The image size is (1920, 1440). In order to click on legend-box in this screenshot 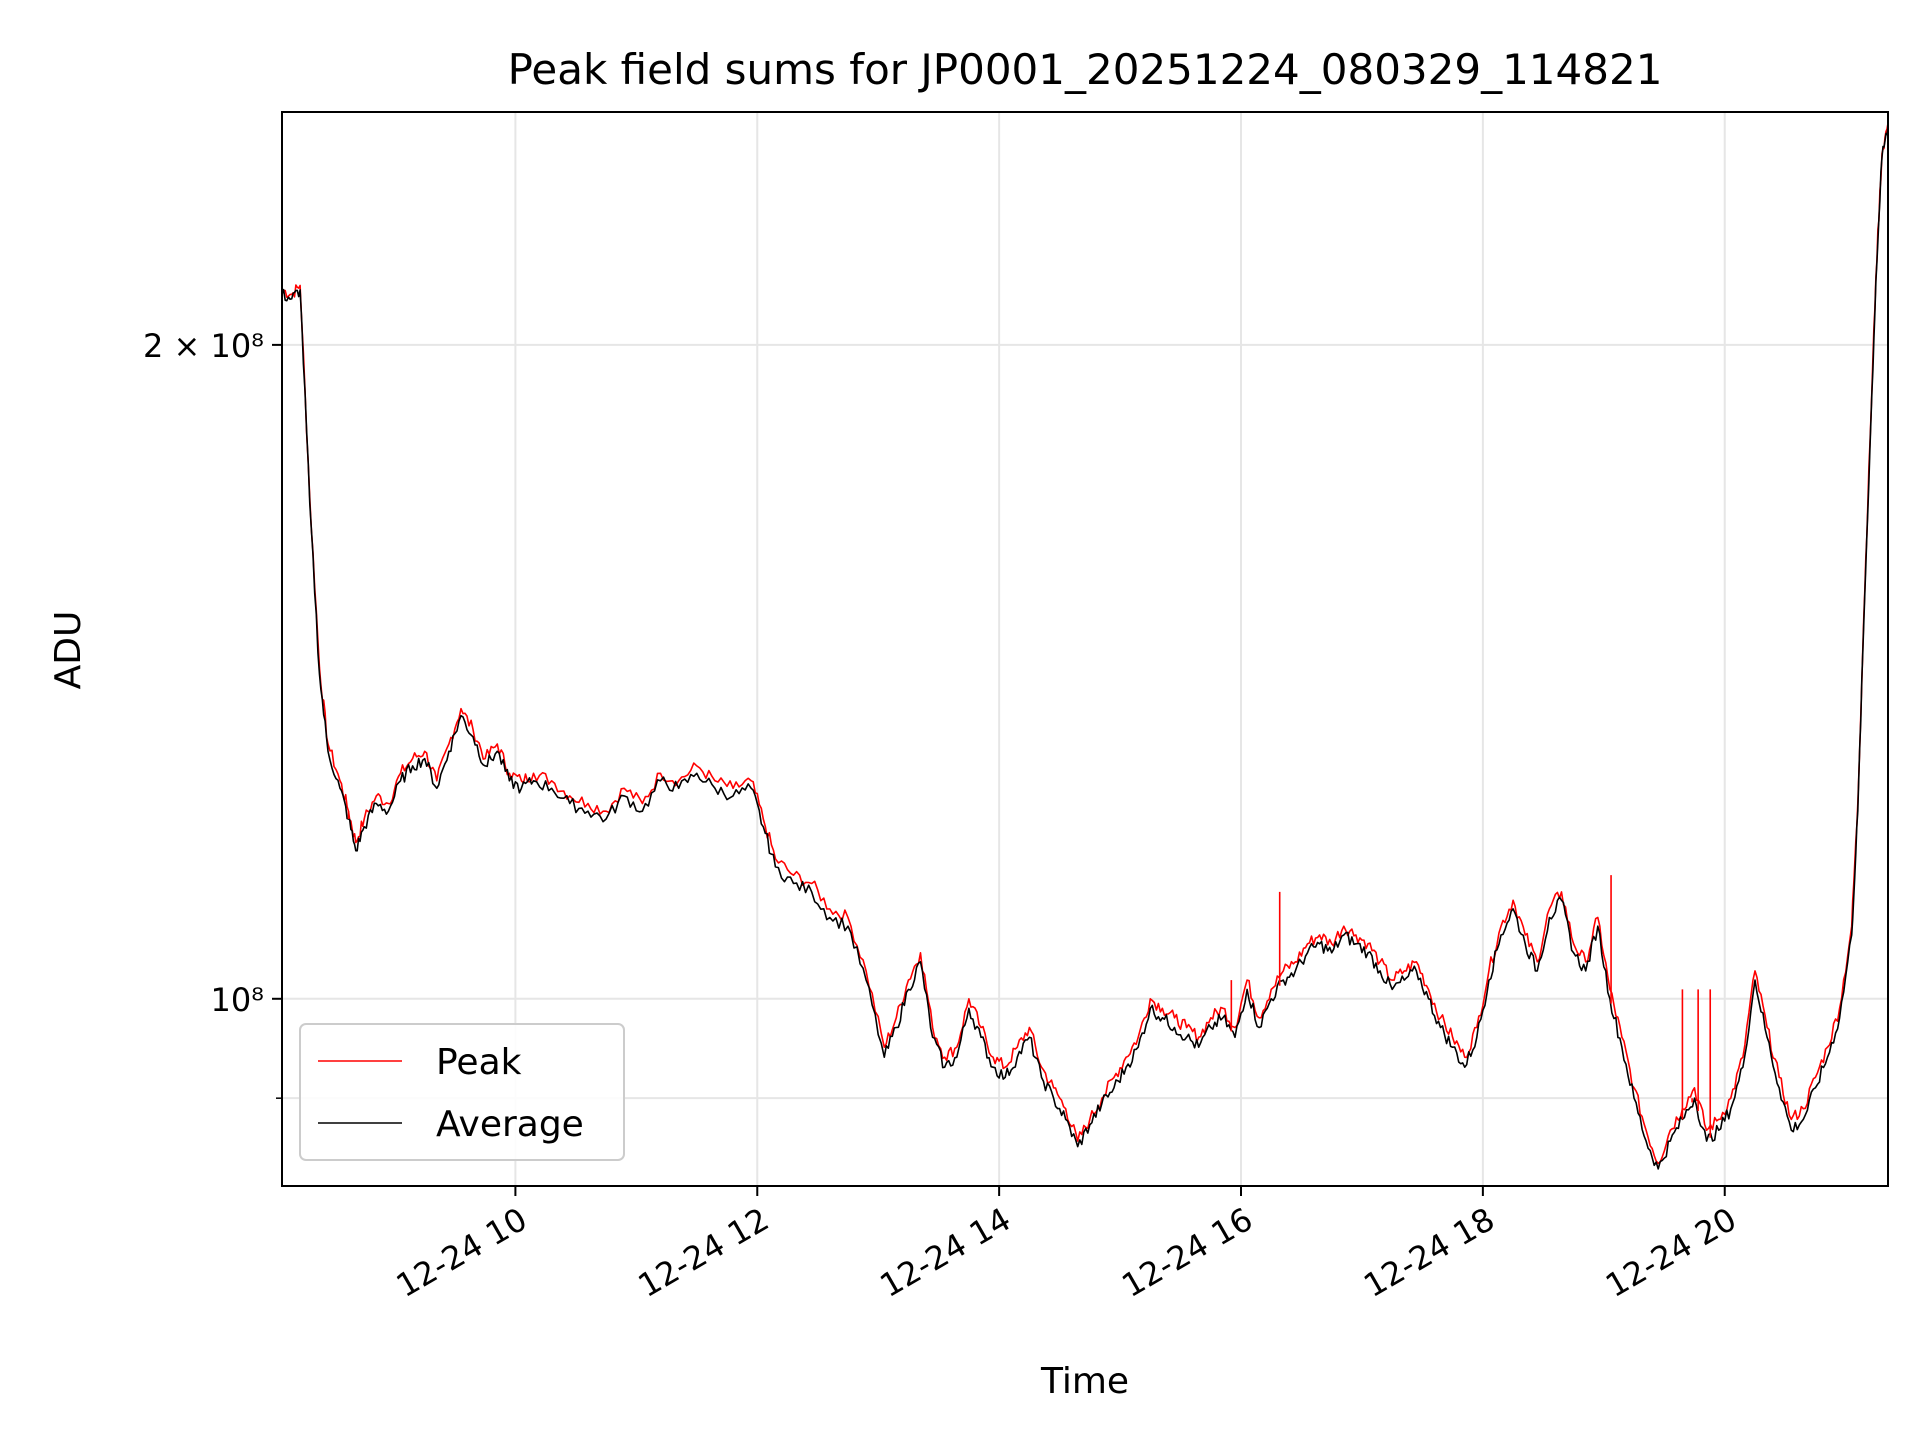, I will do `click(462, 1092)`.